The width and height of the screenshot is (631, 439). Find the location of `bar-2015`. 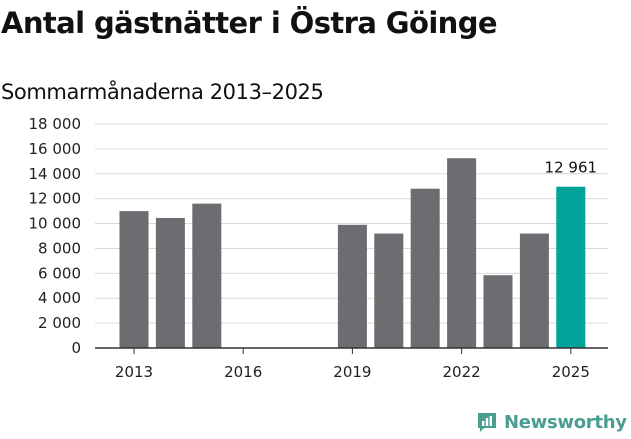

bar-2015 is located at coordinates (207, 275).